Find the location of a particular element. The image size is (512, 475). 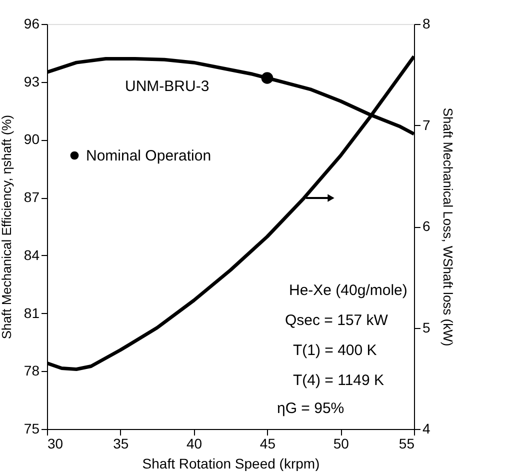

y-tick-label: 84 is located at coordinates (32, 254).